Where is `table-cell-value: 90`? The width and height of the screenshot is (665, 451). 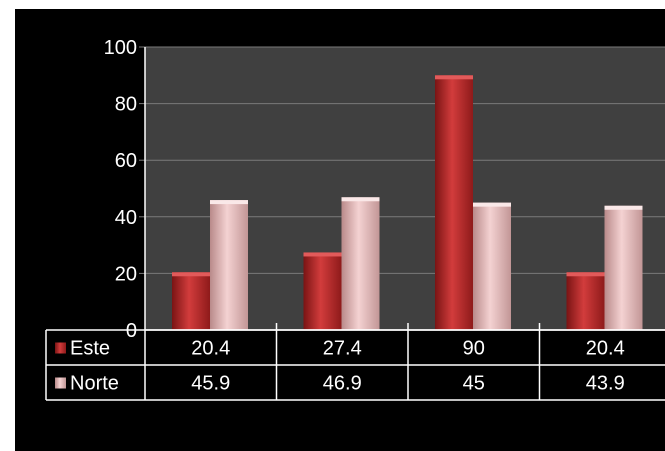
table-cell-value: 90 is located at coordinates (474, 349).